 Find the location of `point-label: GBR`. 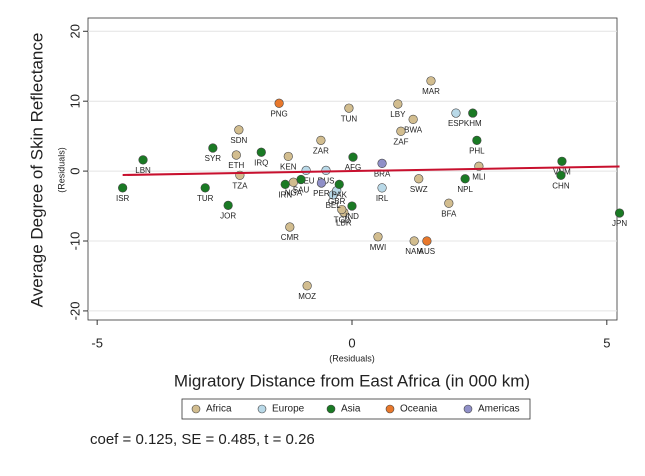

point-label: GBR is located at coordinates (337, 201).